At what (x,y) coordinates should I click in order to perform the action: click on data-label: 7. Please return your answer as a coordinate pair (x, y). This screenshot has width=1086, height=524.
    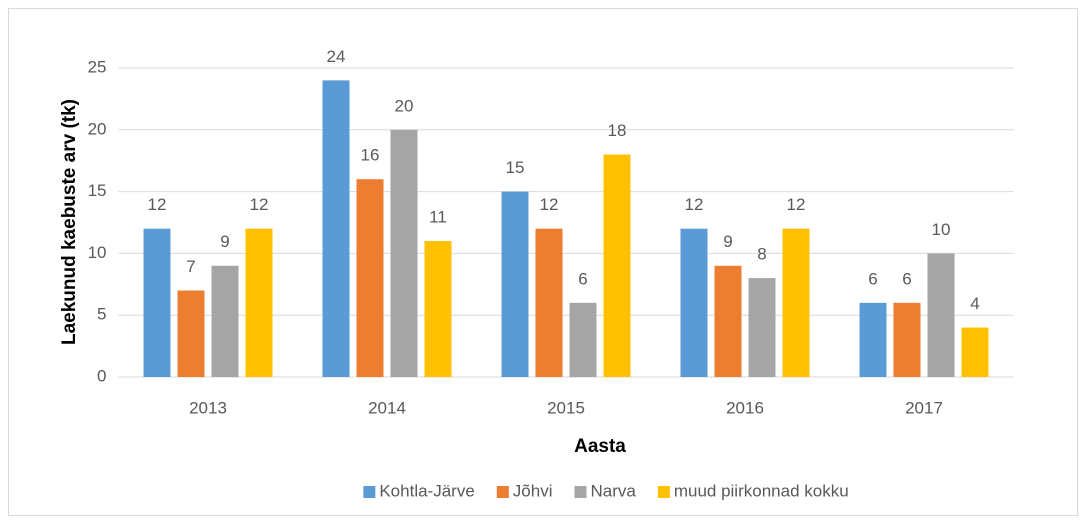
    Looking at the image, I should click on (190, 266).